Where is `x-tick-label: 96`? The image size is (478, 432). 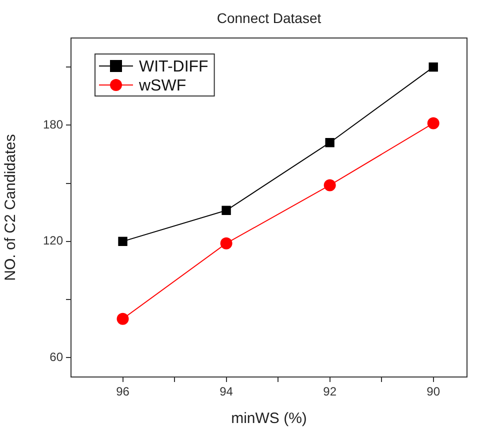
x-tick-label: 96 is located at coordinates (123, 391).